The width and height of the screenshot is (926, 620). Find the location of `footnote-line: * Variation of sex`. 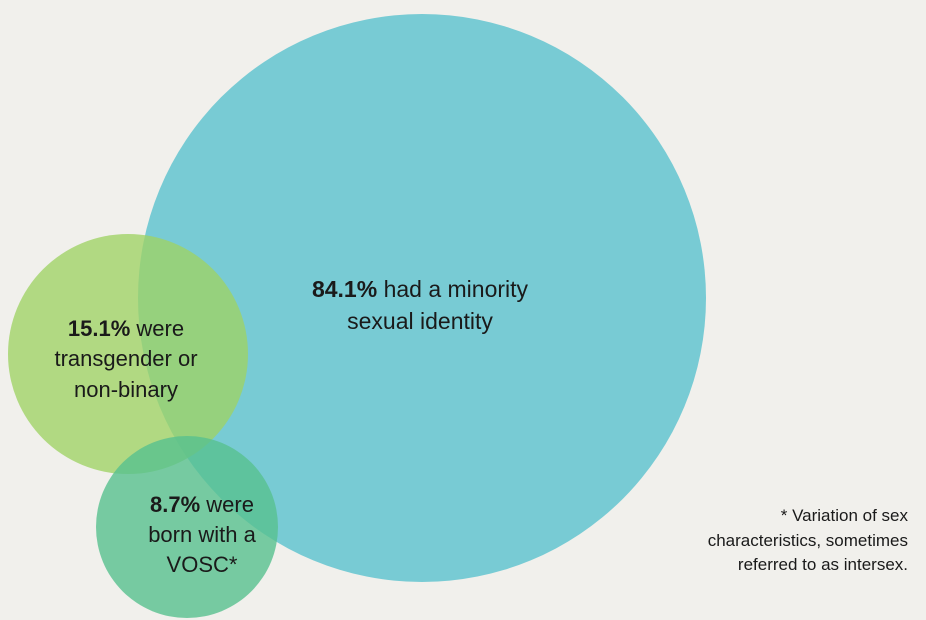

footnote-line: * Variation of sex is located at coordinates (844, 515).